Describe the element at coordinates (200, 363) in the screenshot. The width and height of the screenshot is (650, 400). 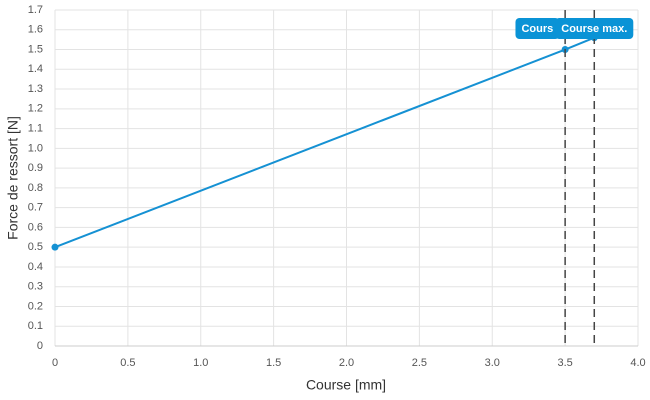
I see `x-tick-label: 1.0` at that location.